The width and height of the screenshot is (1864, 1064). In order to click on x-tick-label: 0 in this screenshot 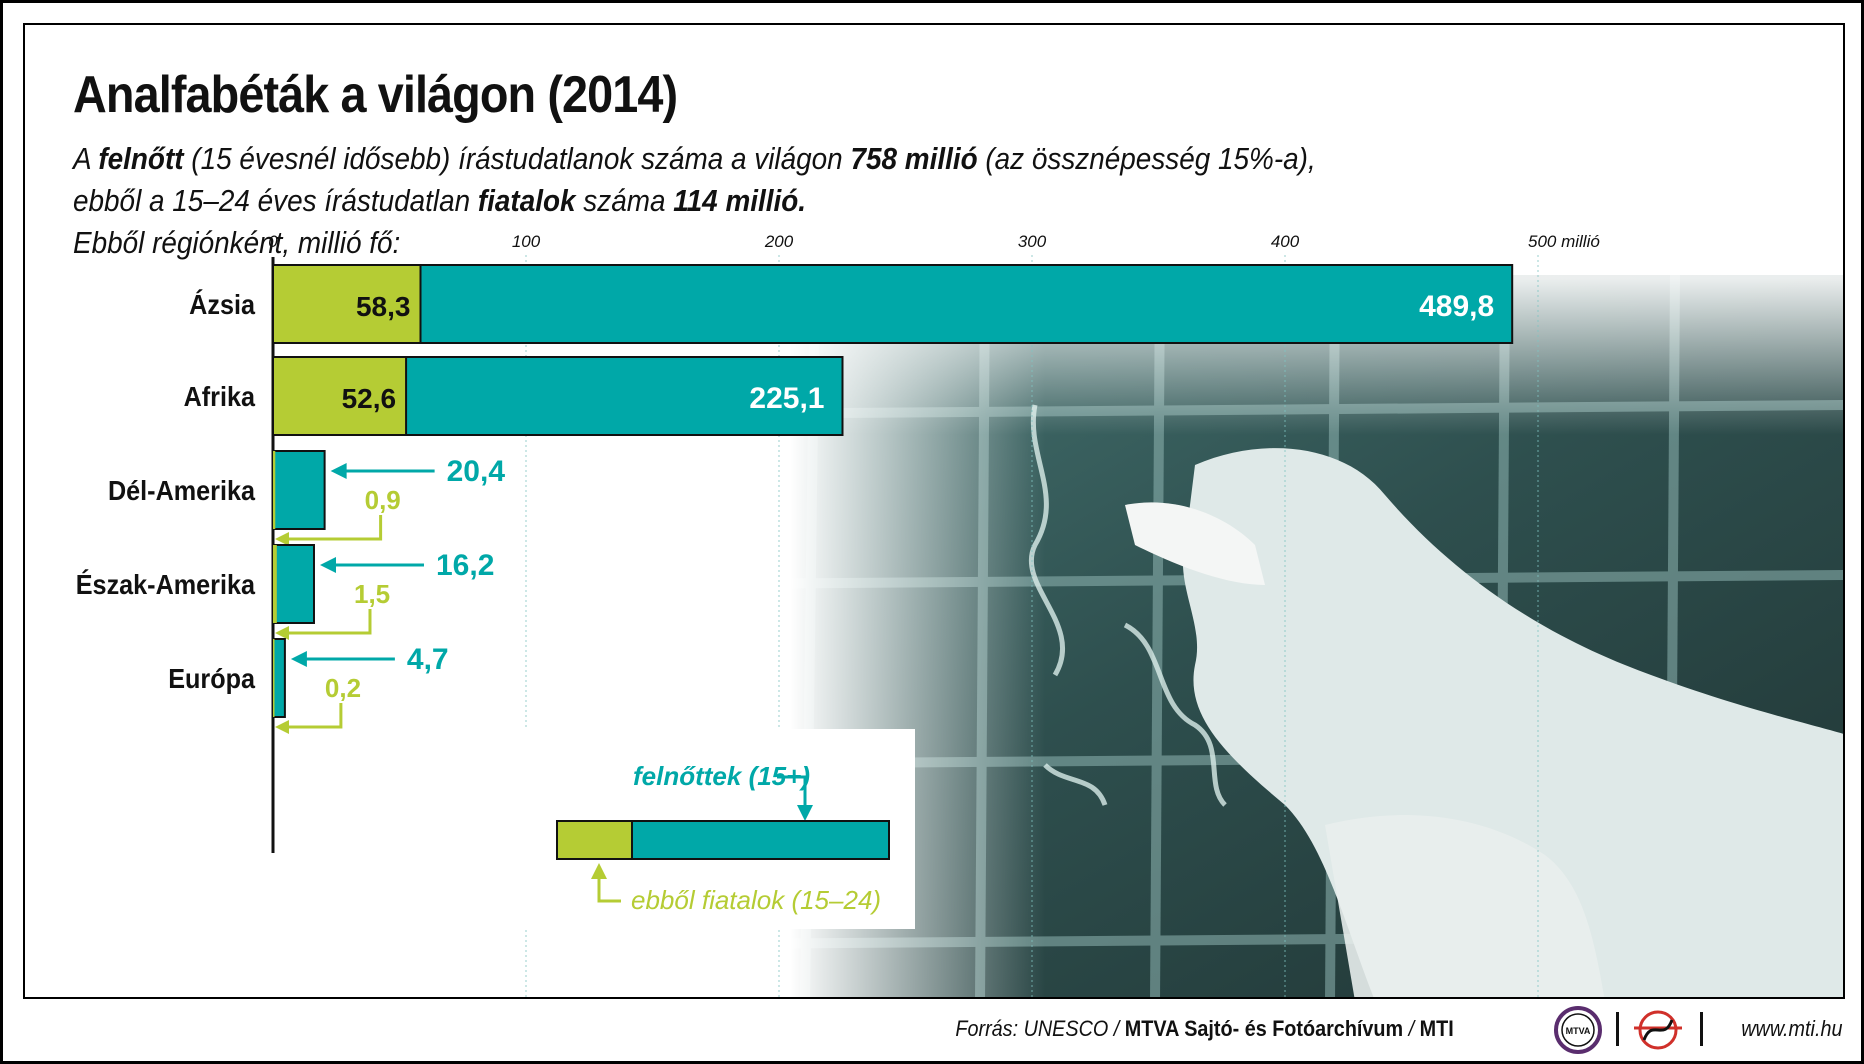, I will do `click(273, 241)`.